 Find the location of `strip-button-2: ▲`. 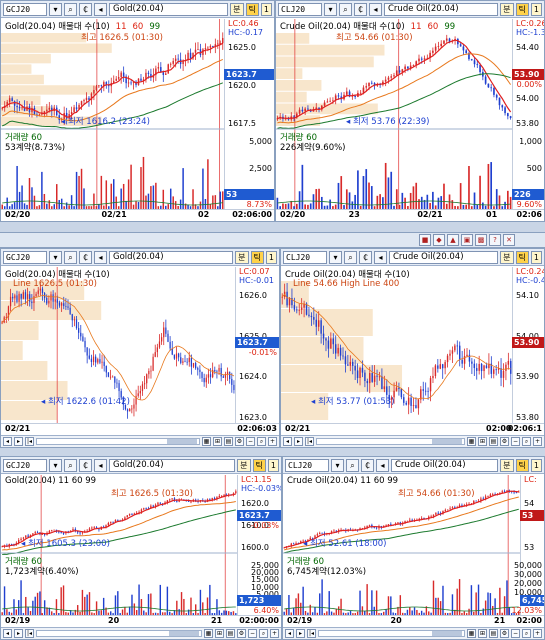

strip-button-2: ▲ is located at coordinates (453, 240).